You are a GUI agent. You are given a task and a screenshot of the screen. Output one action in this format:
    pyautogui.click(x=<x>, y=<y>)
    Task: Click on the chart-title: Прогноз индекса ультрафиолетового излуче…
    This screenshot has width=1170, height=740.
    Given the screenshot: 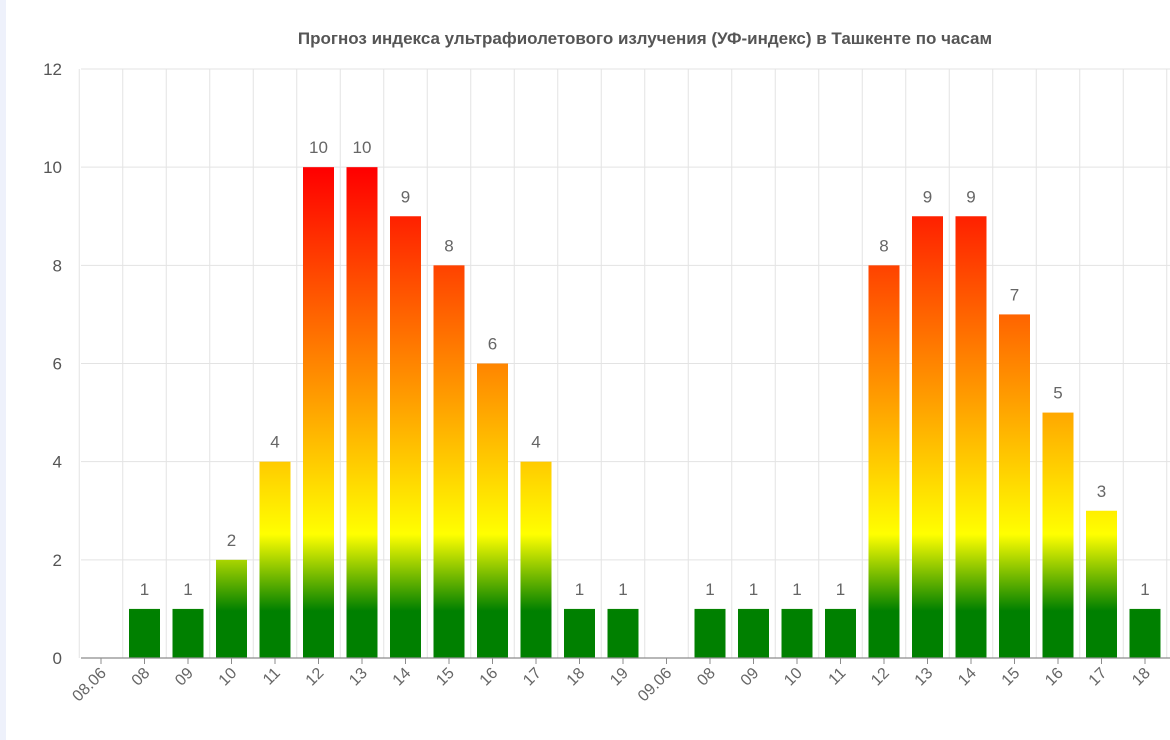 What is the action you would take?
    pyautogui.click(x=645, y=38)
    